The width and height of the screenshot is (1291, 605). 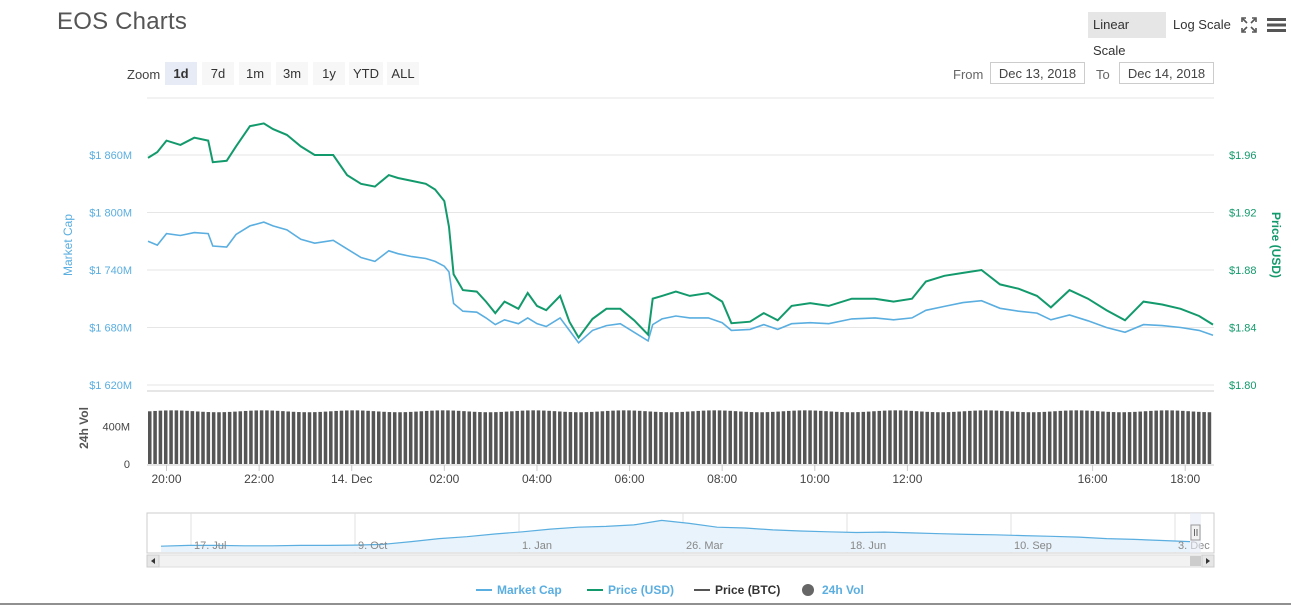 What do you see at coordinates (1127, 35) in the screenshot?
I see `linear-scale-button: Linear Scale` at bounding box center [1127, 35].